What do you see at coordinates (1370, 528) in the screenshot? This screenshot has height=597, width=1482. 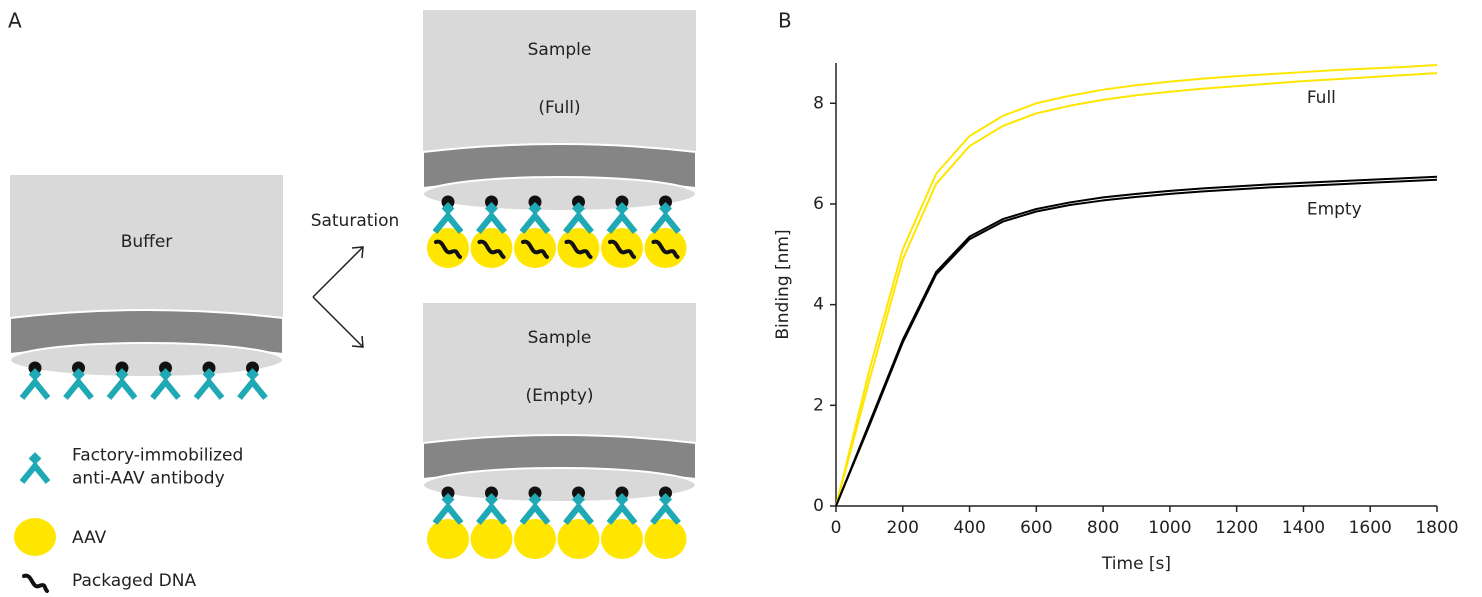 I see `x-tick-label: 1600` at bounding box center [1370, 528].